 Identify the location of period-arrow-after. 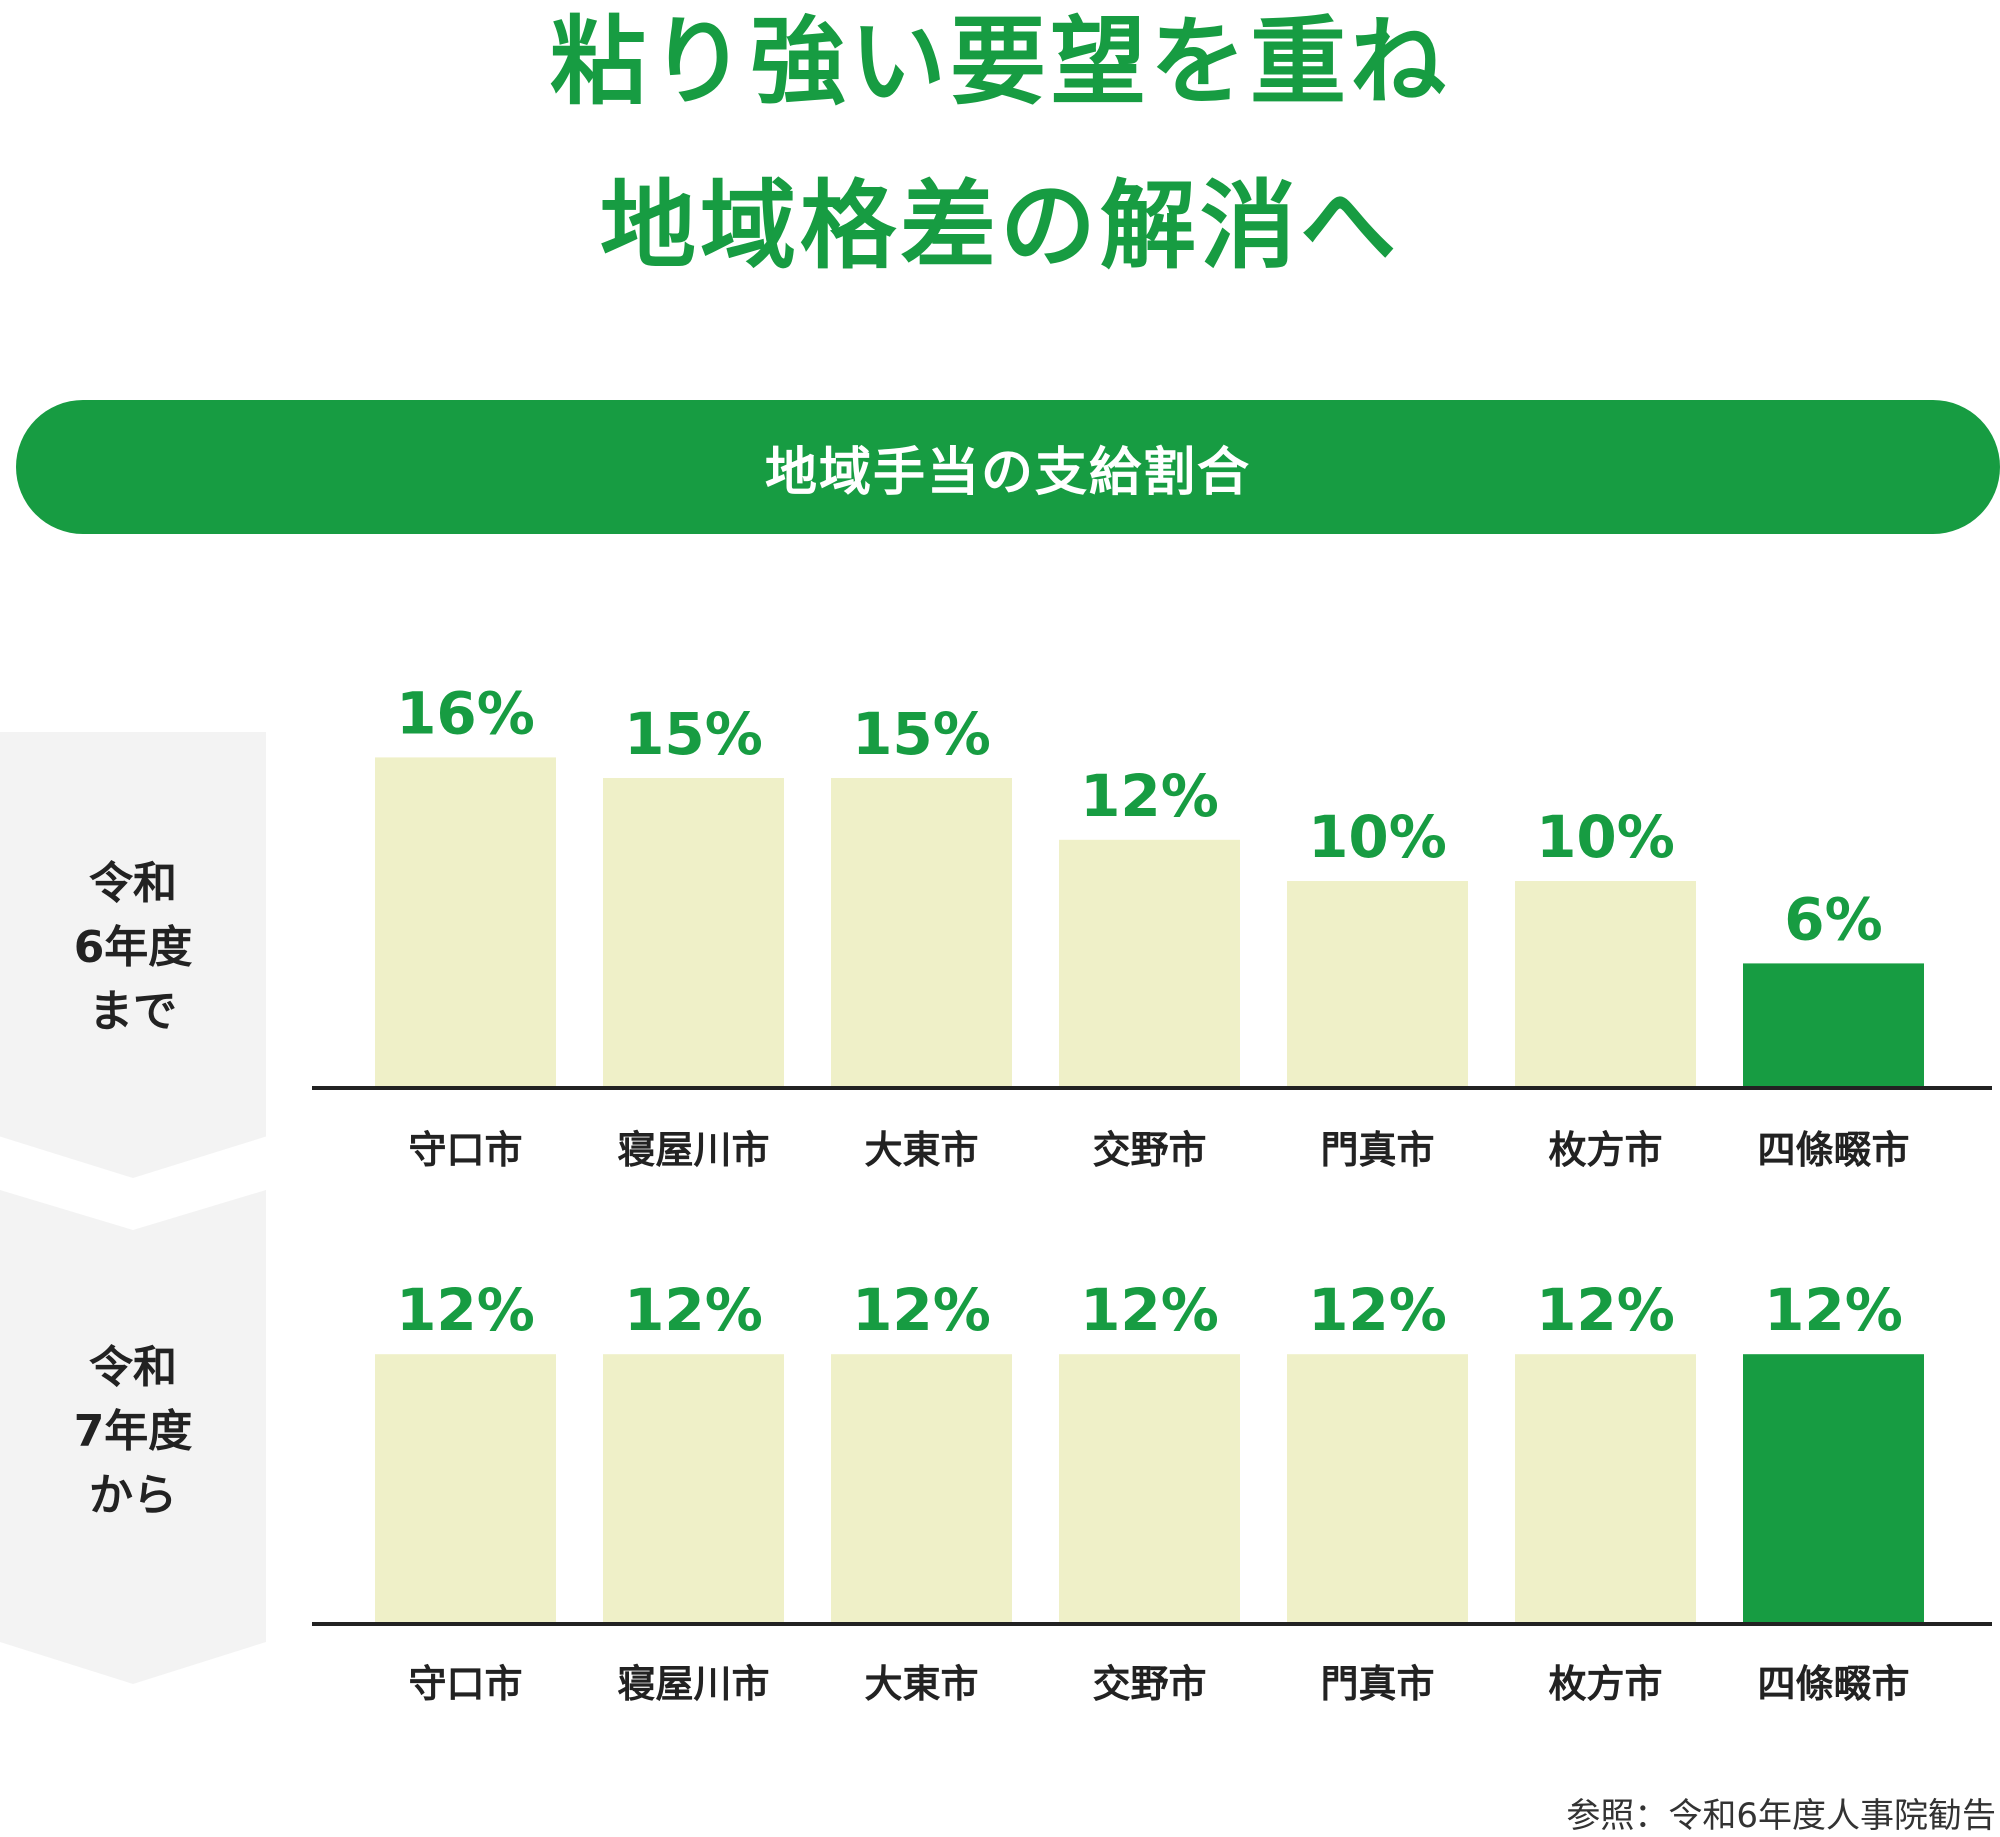
(133, 1437).